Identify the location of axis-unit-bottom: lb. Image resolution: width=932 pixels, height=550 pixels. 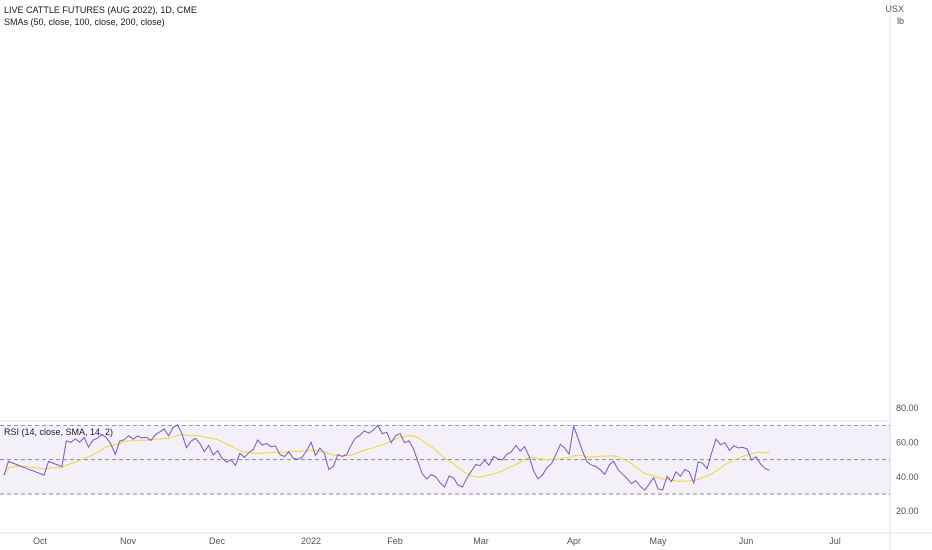
(900, 21).